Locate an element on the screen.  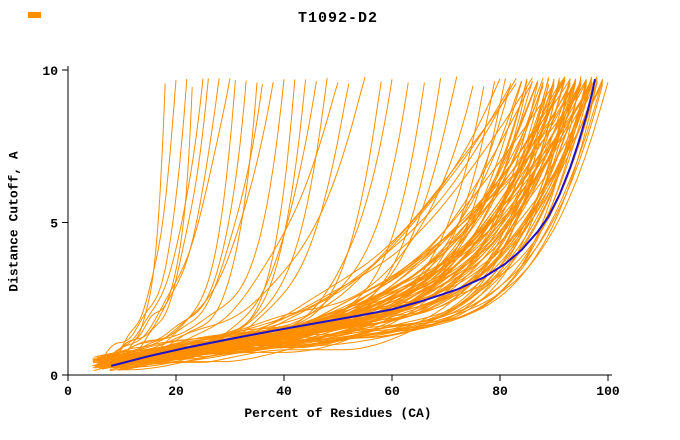
chart-title: T1092-D2 is located at coordinates (337, 18).